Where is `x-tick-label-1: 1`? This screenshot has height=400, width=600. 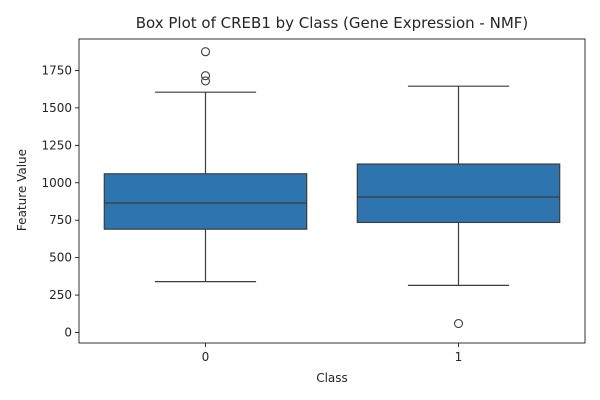
x-tick-label-1: 1 is located at coordinates (459, 357).